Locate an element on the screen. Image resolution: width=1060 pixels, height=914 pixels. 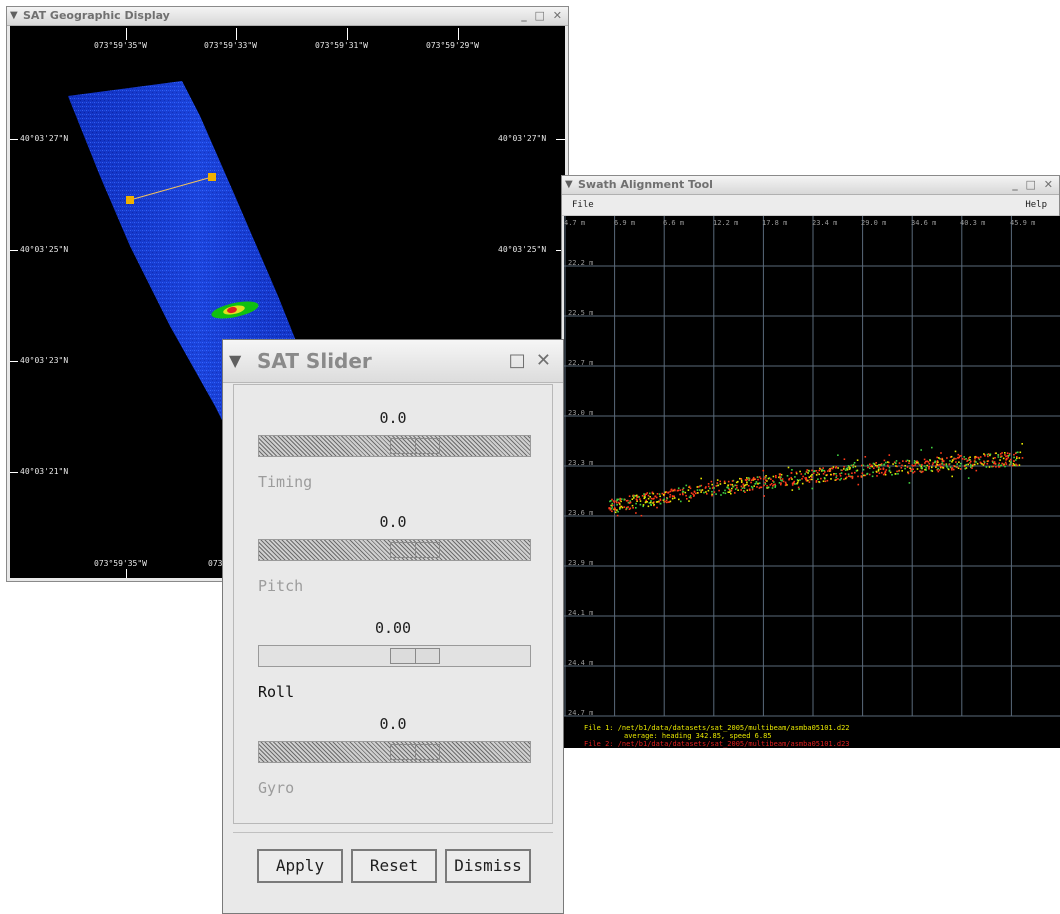
menu-help: Help is located at coordinates (1036, 205).